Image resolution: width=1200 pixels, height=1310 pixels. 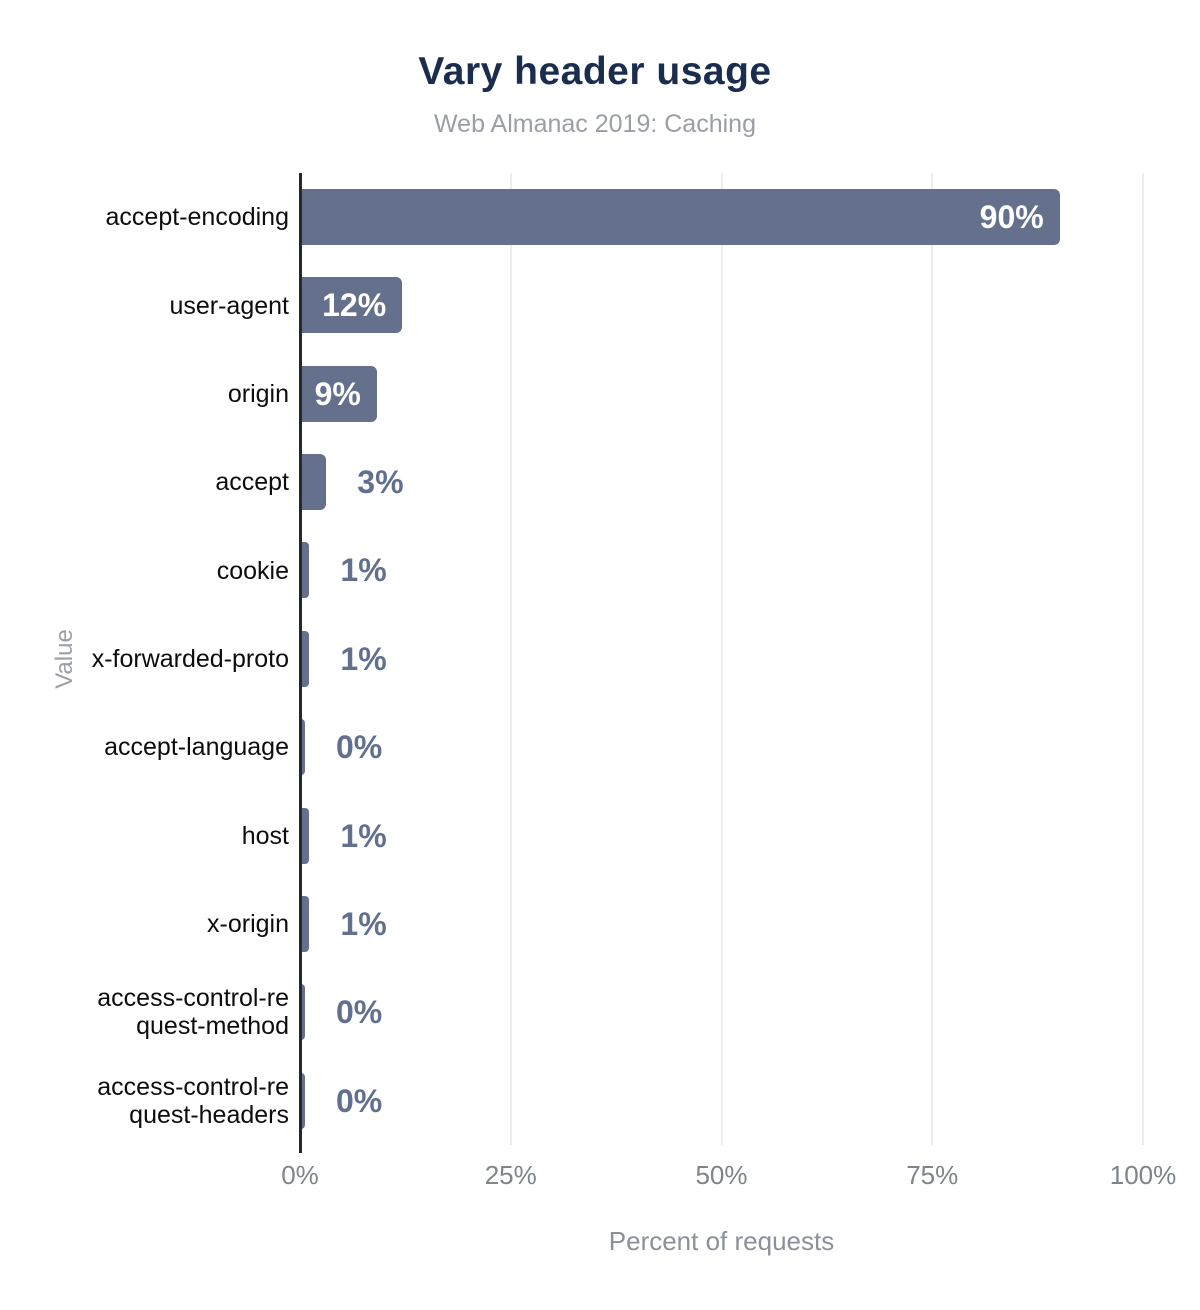 I want to click on category-label: user-agent, so click(x=229, y=305).